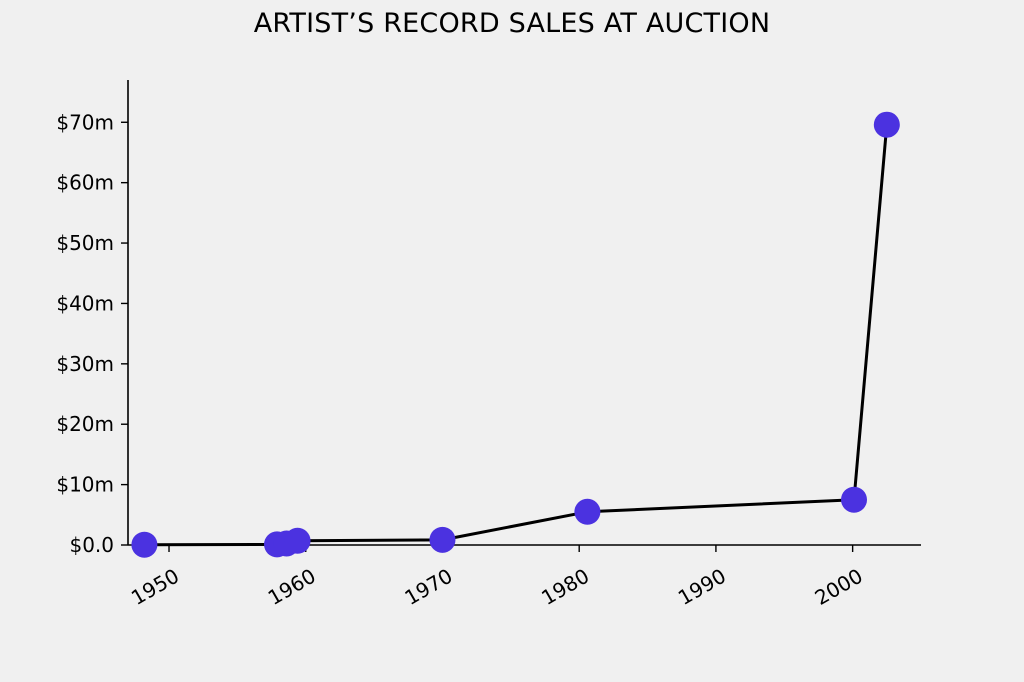 Image resolution: width=1024 pixels, height=682 pixels. Describe the element at coordinates (512, 23) in the screenshot. I see `chart-title: ARTIST’S RECORD SALES AT AUCTION` at that location.